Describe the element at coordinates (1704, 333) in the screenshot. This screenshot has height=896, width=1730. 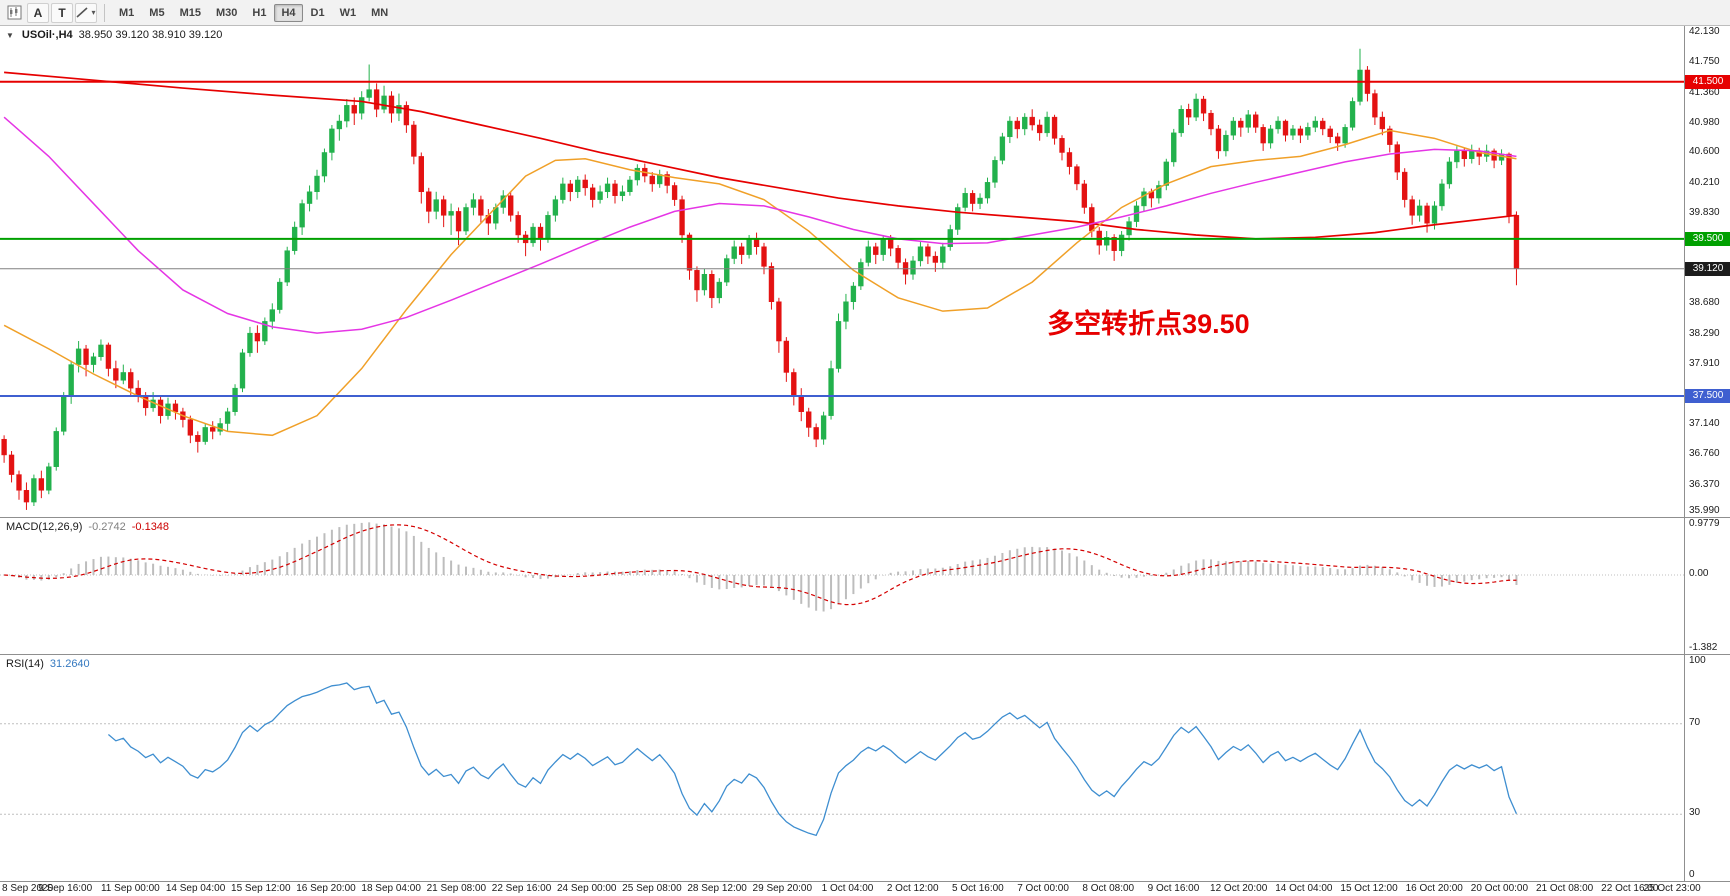
I see `axis-tick: 38.290` at that location.